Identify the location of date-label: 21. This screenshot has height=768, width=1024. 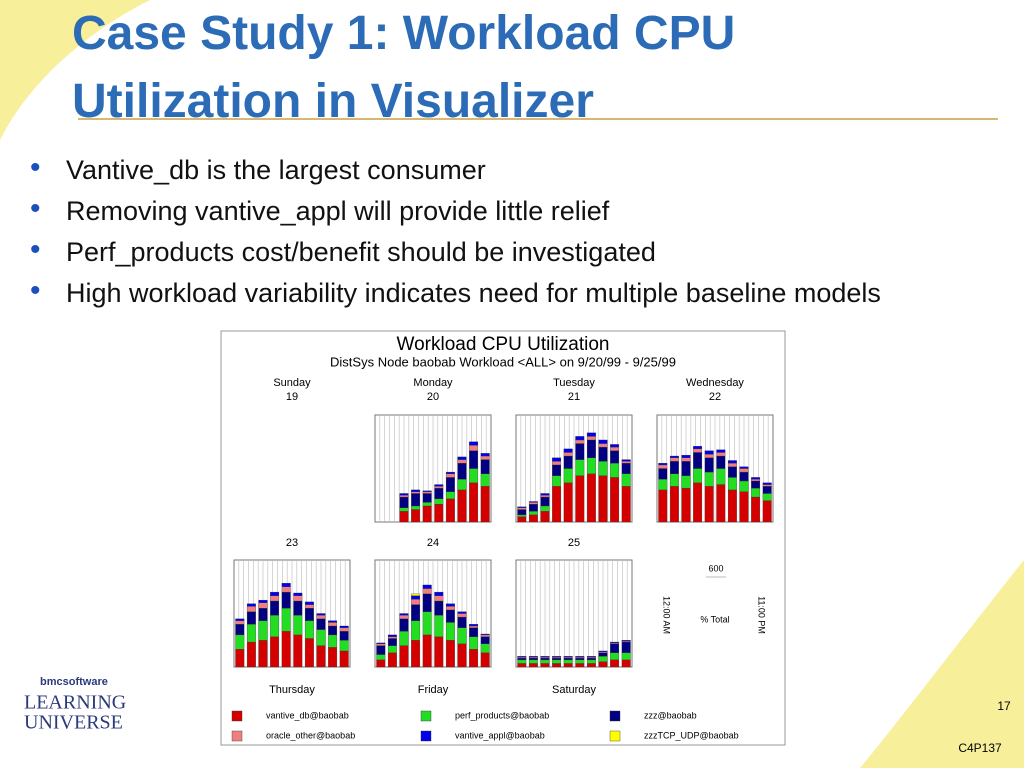
(574, 397).